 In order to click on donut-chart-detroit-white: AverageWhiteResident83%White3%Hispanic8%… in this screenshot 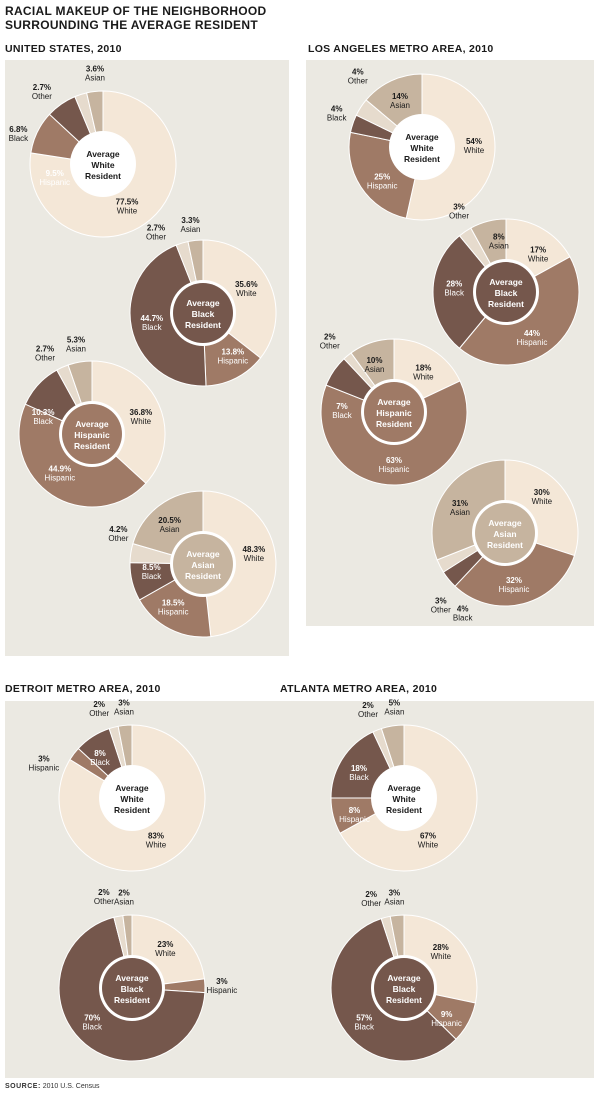, I will do `click(117, 785)`.